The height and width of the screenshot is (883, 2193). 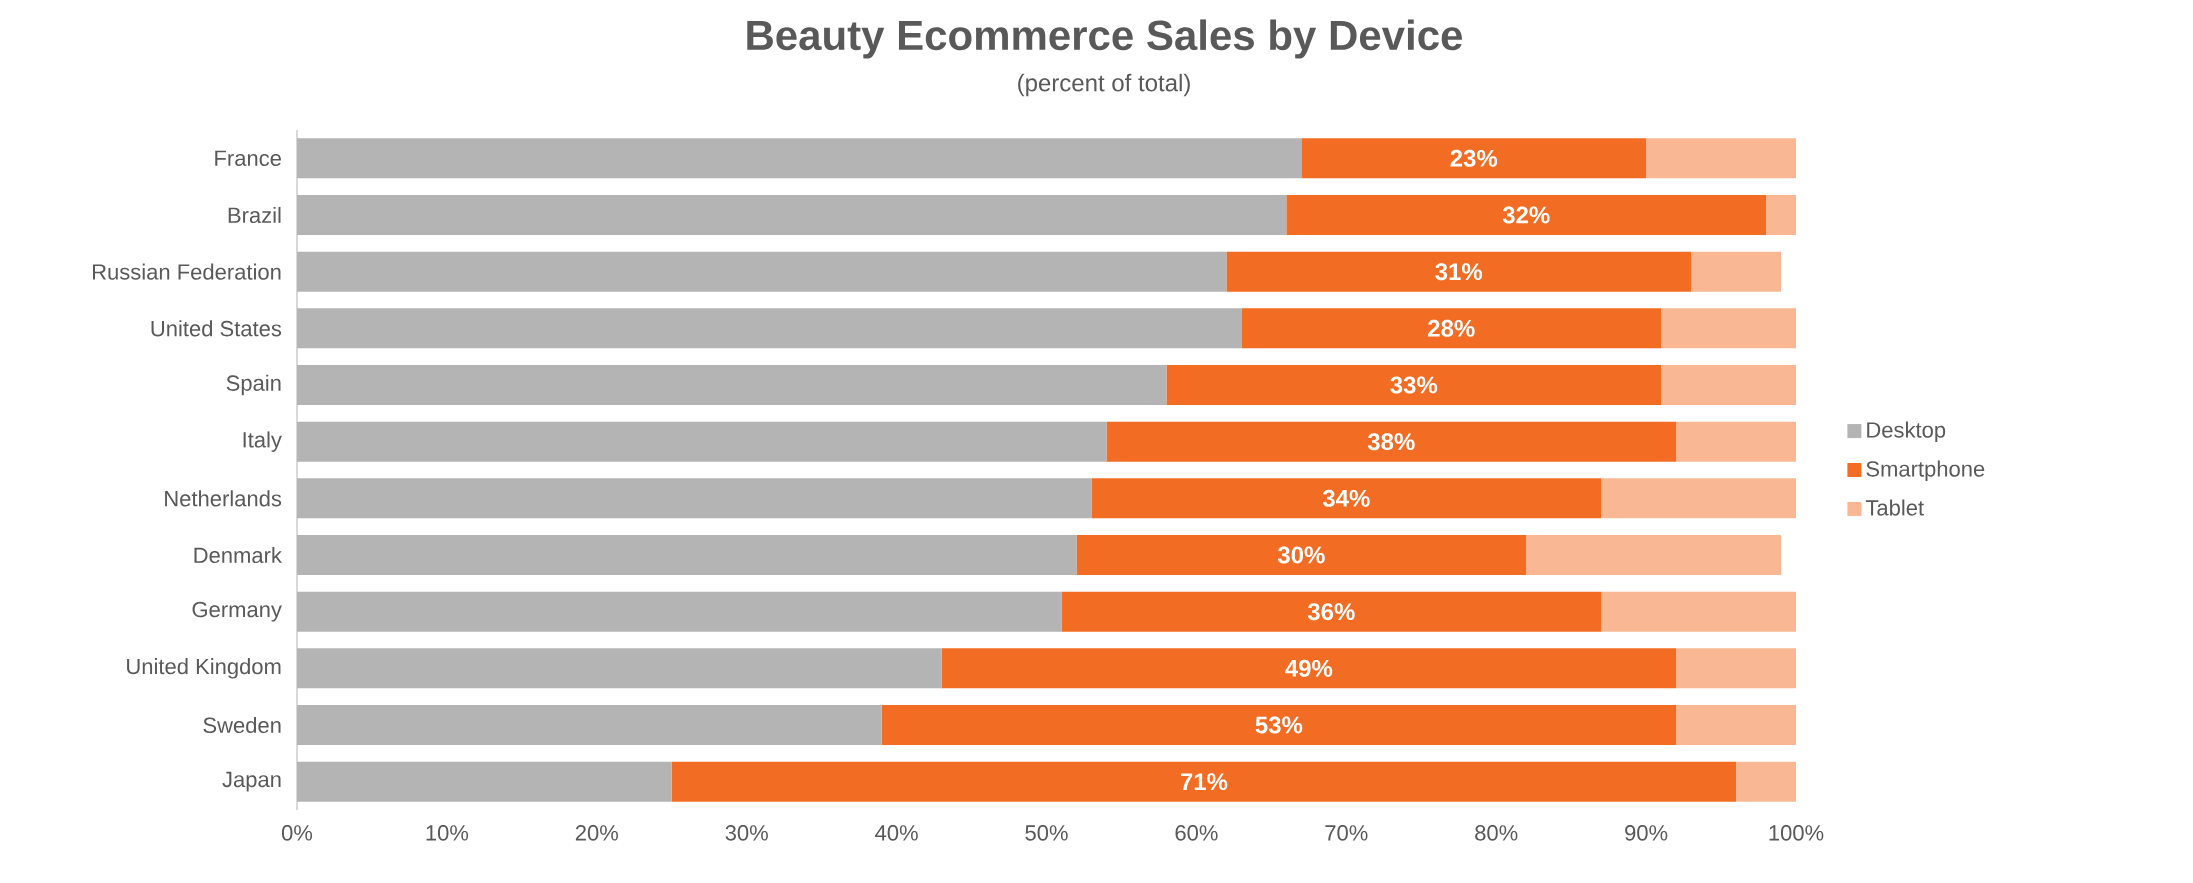 I want to click on x-tick-label: 90%, so click(x=1646, y=833).